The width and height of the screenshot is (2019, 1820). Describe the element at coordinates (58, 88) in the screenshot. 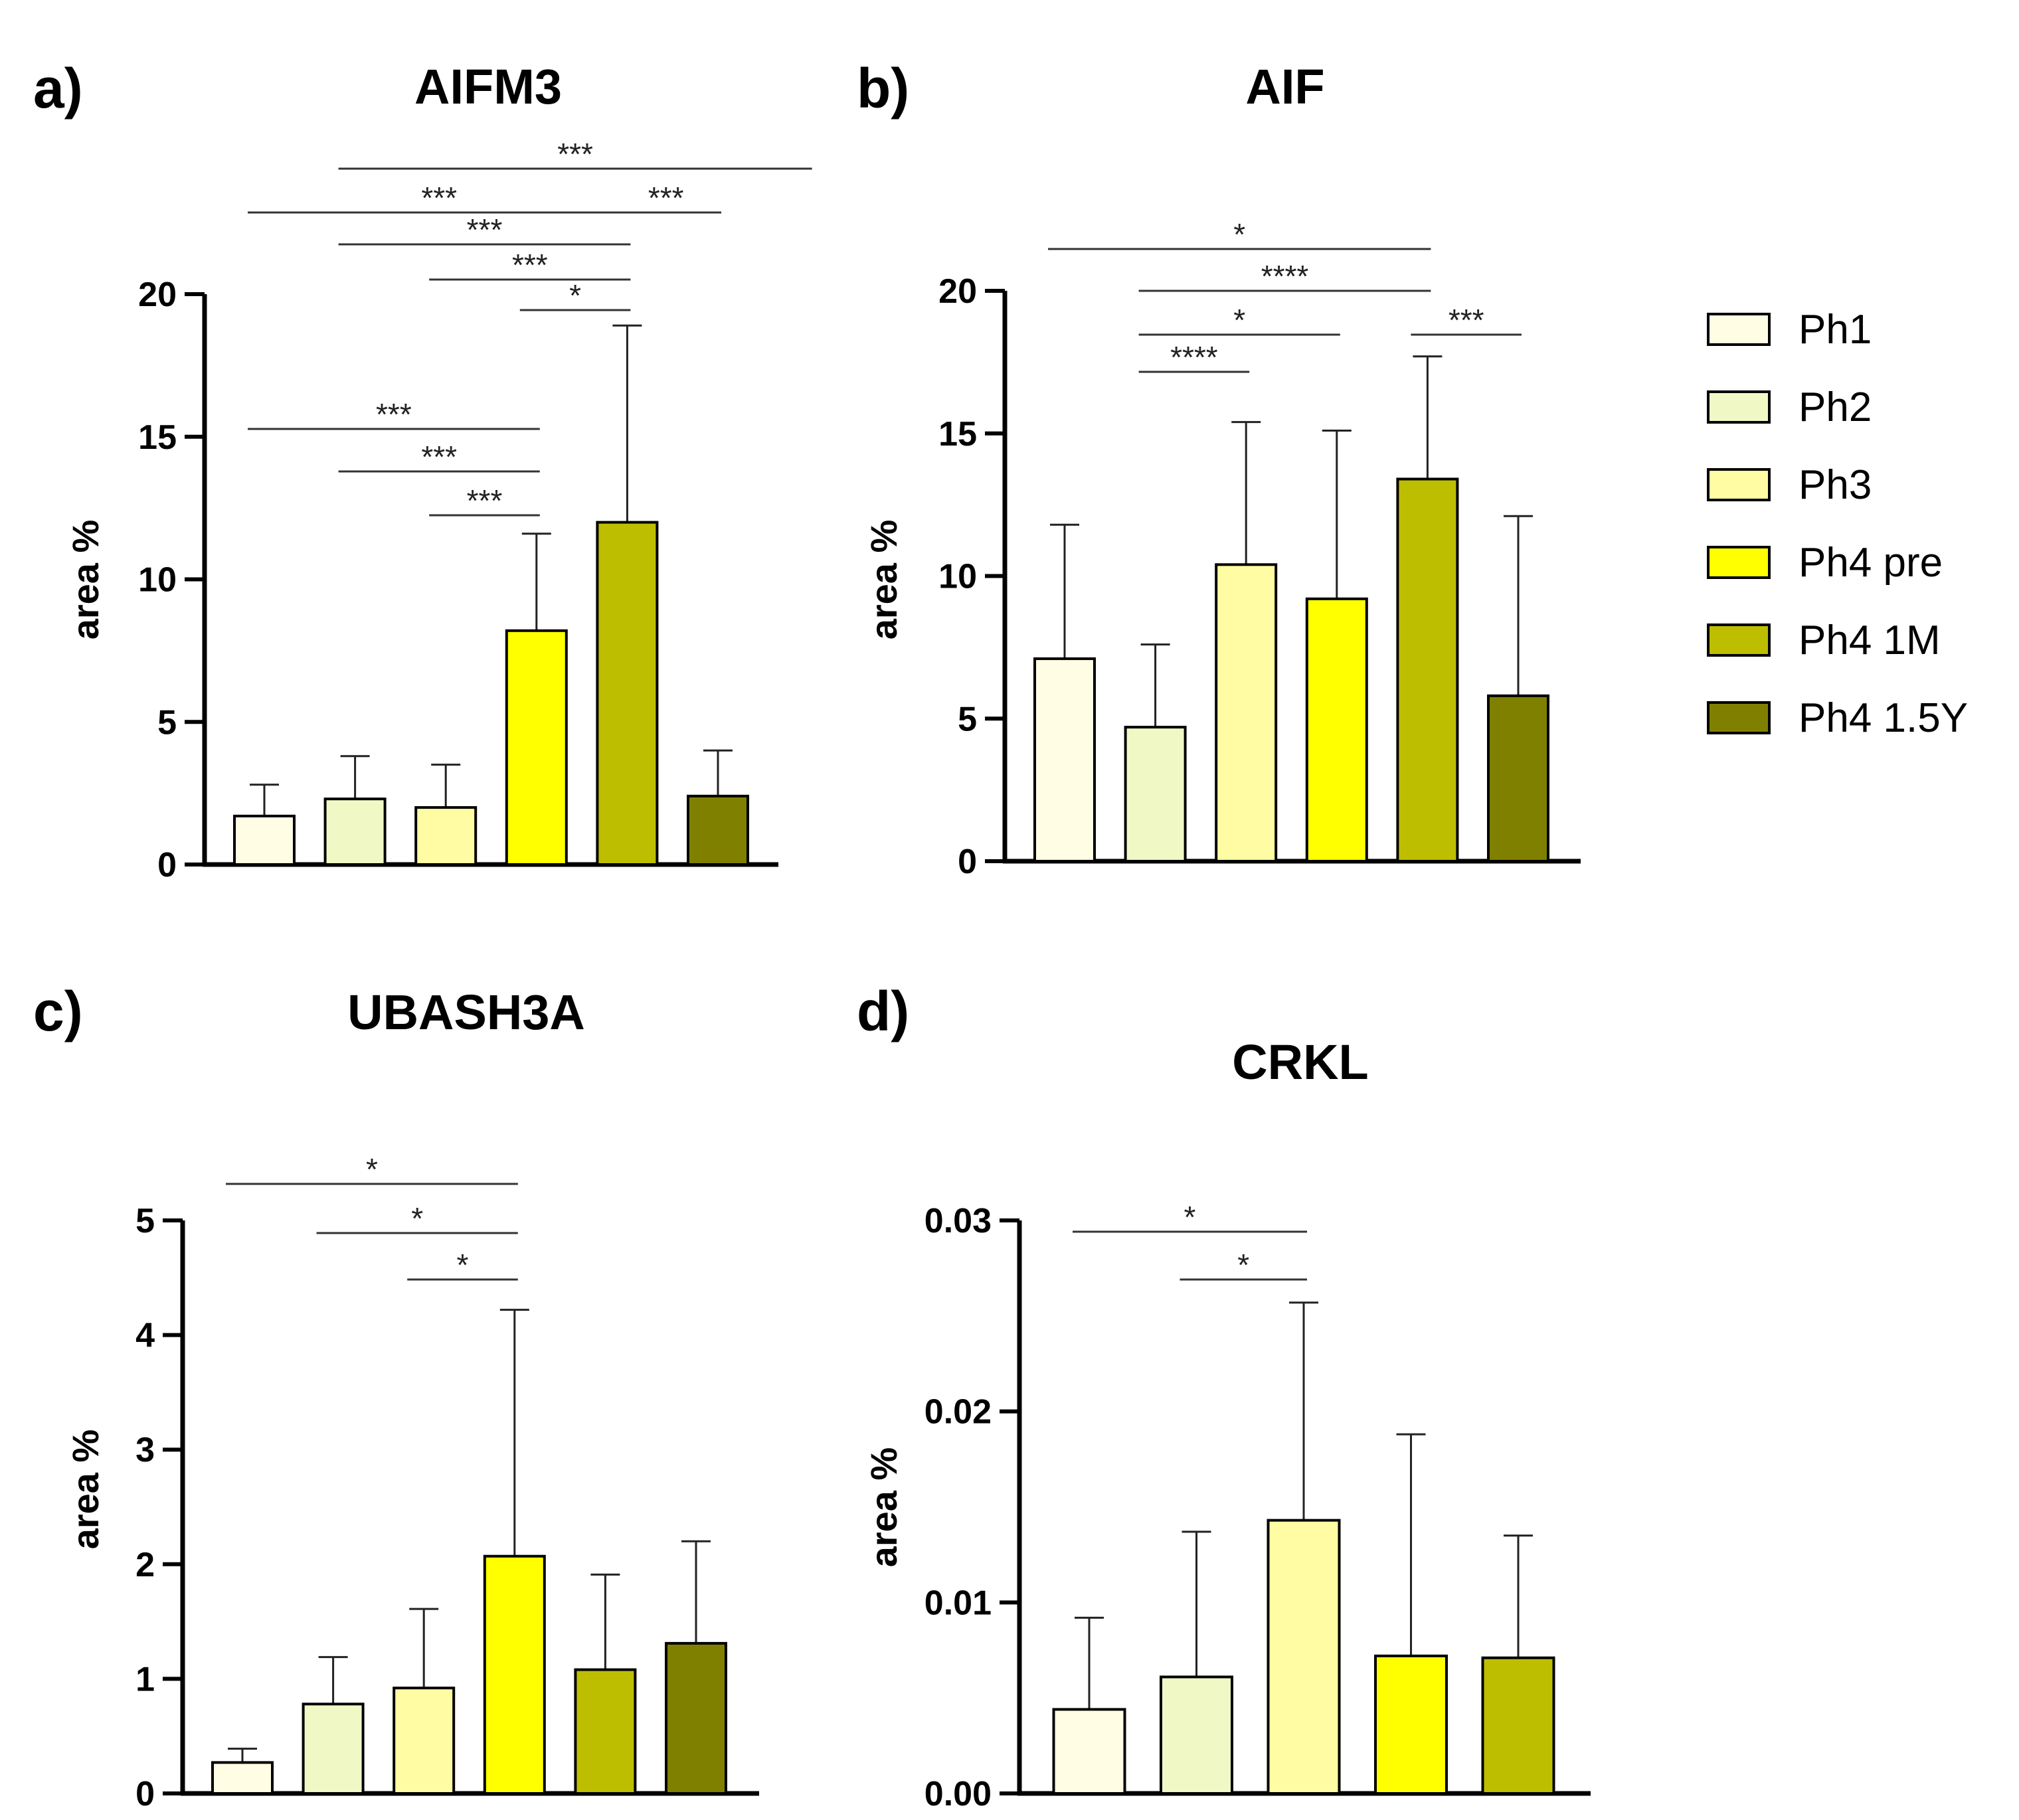

I see `panel-letter-a: a)` at that location.